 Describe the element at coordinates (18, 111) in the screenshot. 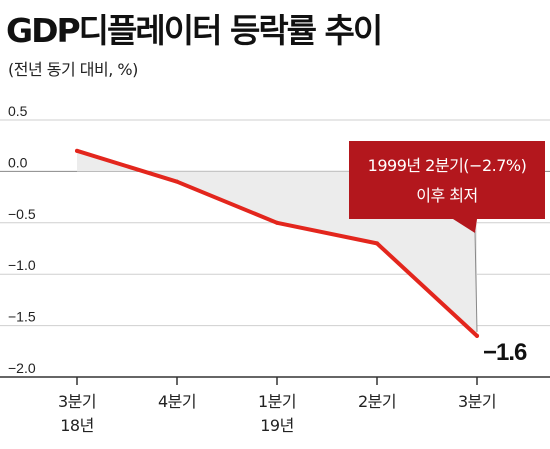

I see `y-tick-label: 0.5` at that location.